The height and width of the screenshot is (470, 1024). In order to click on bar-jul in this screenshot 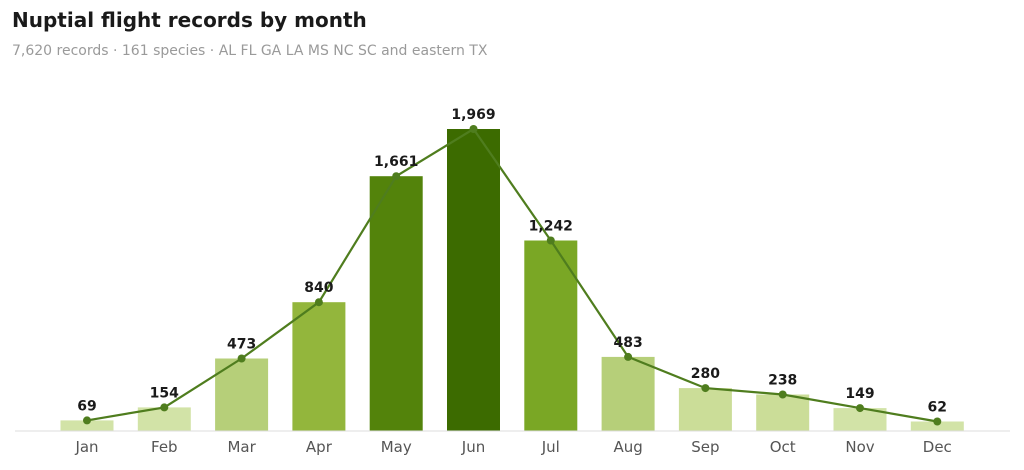, I will do `click(551, 335)`.